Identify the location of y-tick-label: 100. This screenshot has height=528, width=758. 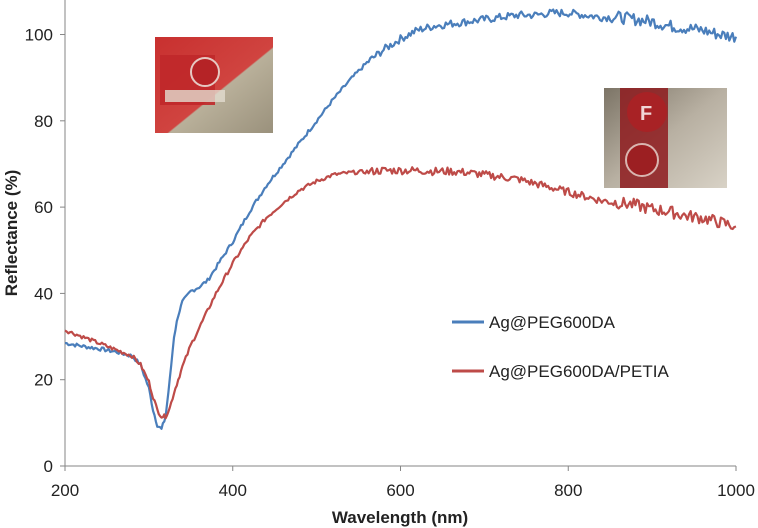
(39, 35).